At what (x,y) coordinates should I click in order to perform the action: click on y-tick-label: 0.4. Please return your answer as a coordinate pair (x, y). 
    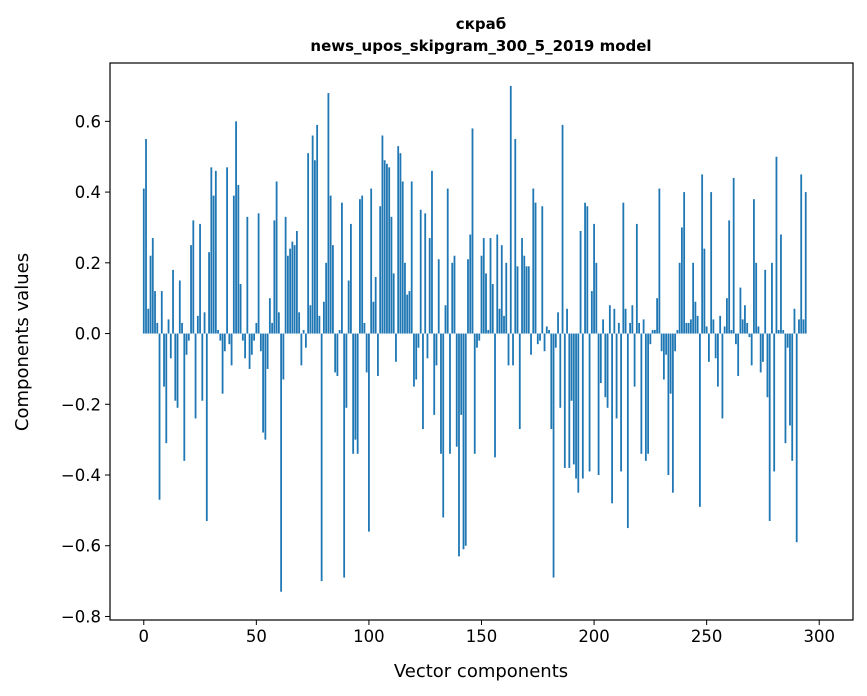
    Looking at the image, I should click on (88, 192).